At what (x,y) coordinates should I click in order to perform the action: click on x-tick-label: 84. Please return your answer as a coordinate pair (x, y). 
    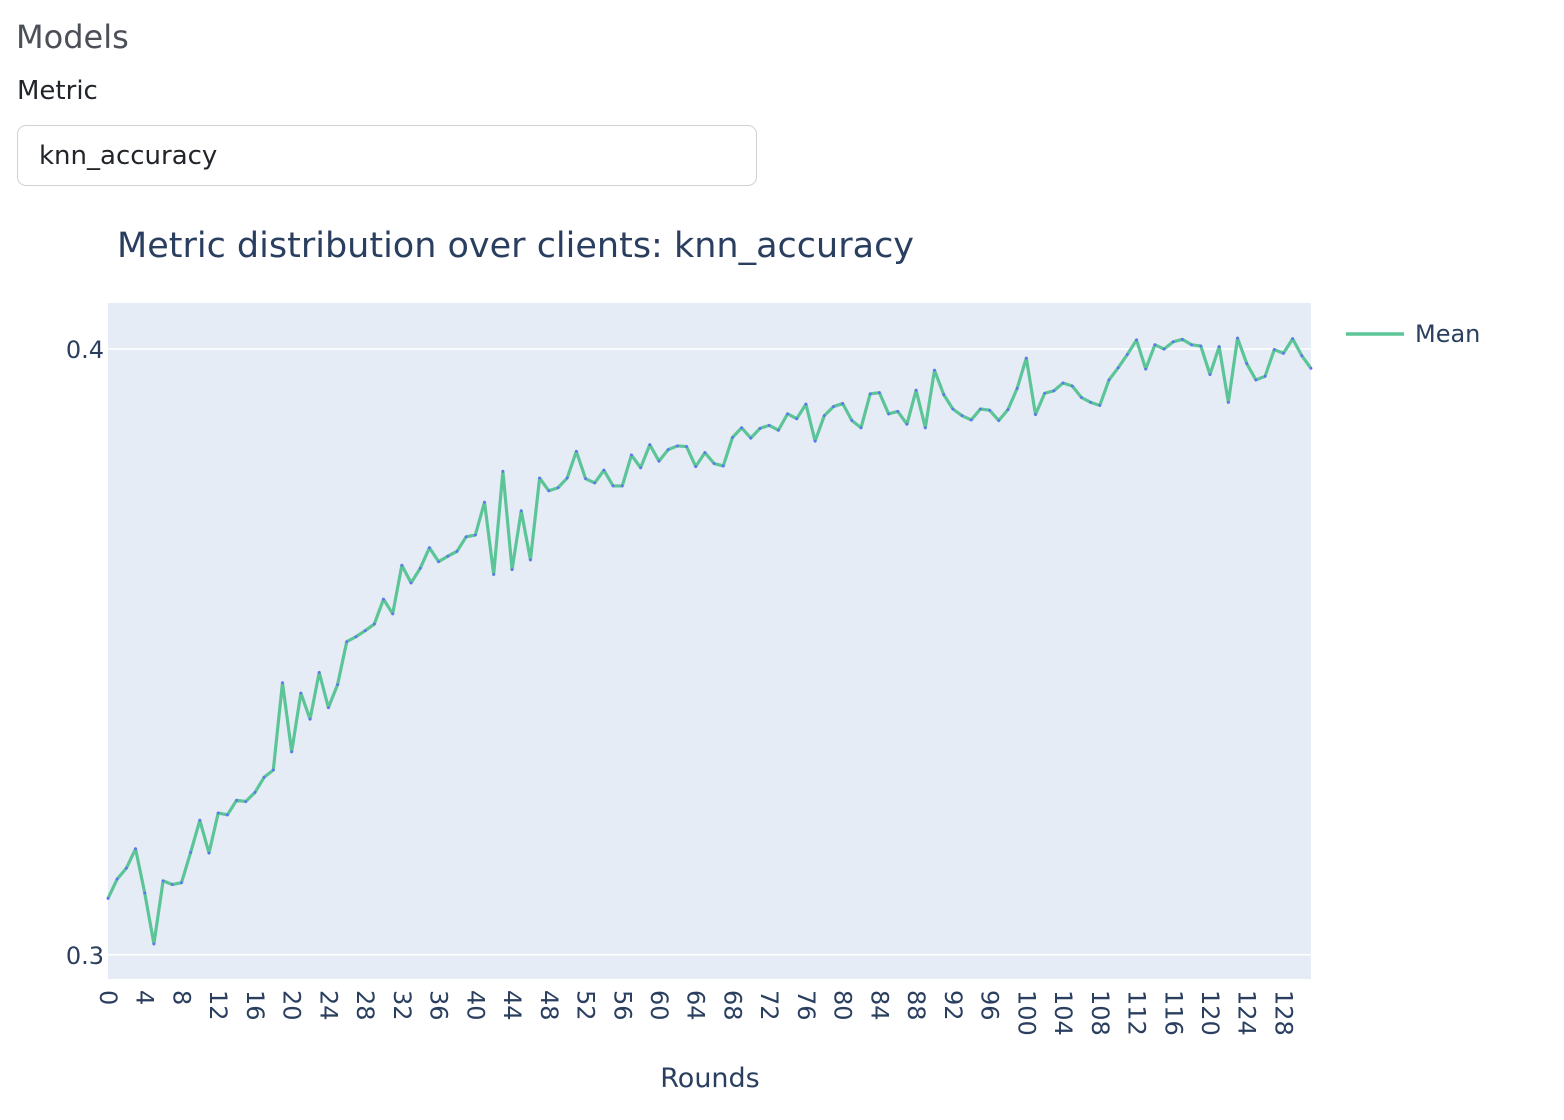
    Looking at the image, I should click on (879, 1005).